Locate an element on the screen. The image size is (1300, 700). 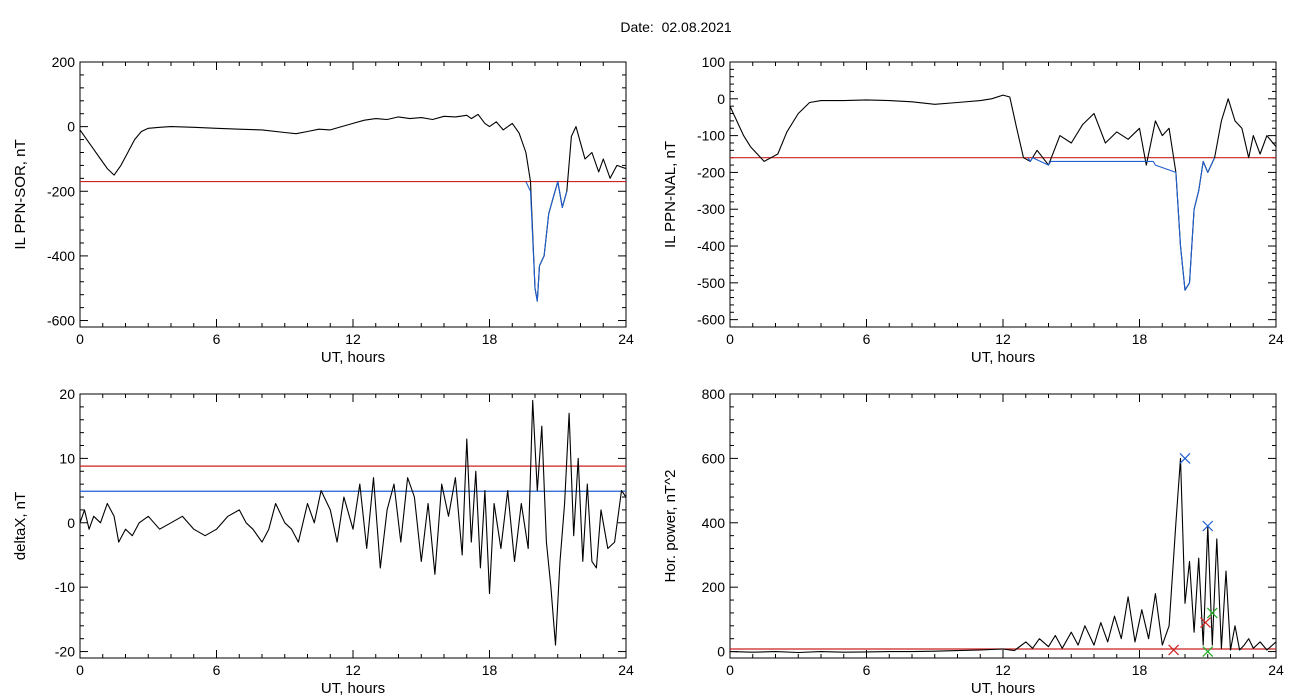
y-axis-label: IL PPN-NAL, nT is located at coordinates (670, 194).